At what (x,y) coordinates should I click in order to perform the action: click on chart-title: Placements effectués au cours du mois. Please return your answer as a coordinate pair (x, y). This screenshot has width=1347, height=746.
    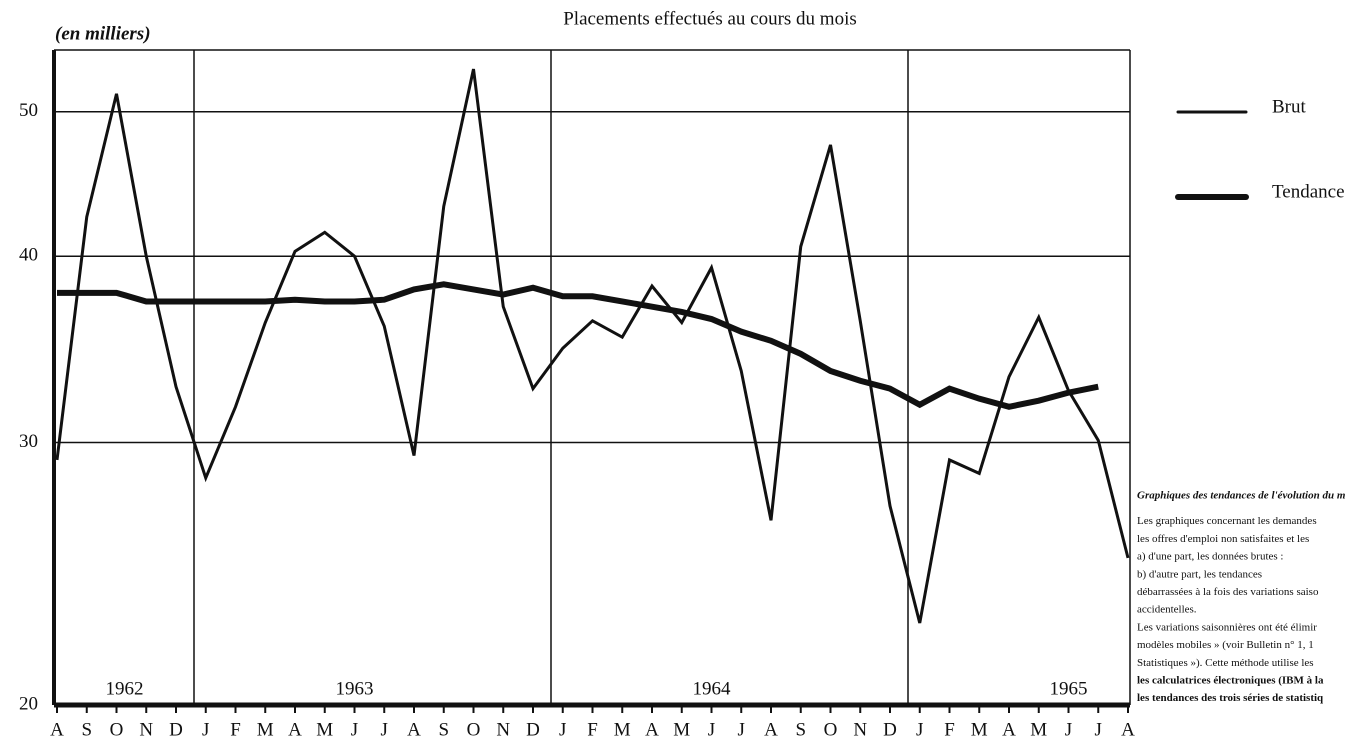
    Looking at the image, I should click on (710, 18).